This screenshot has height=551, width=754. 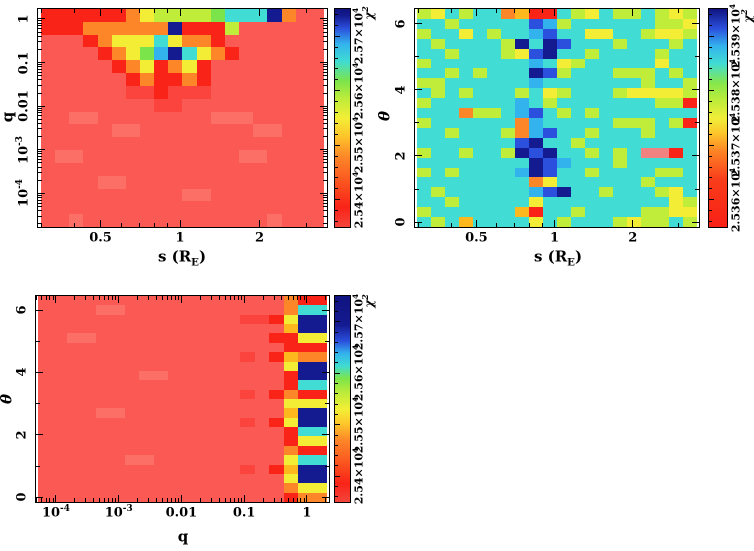 I want to click on x-tick-label: 10-3, so click(x=118, y=512).